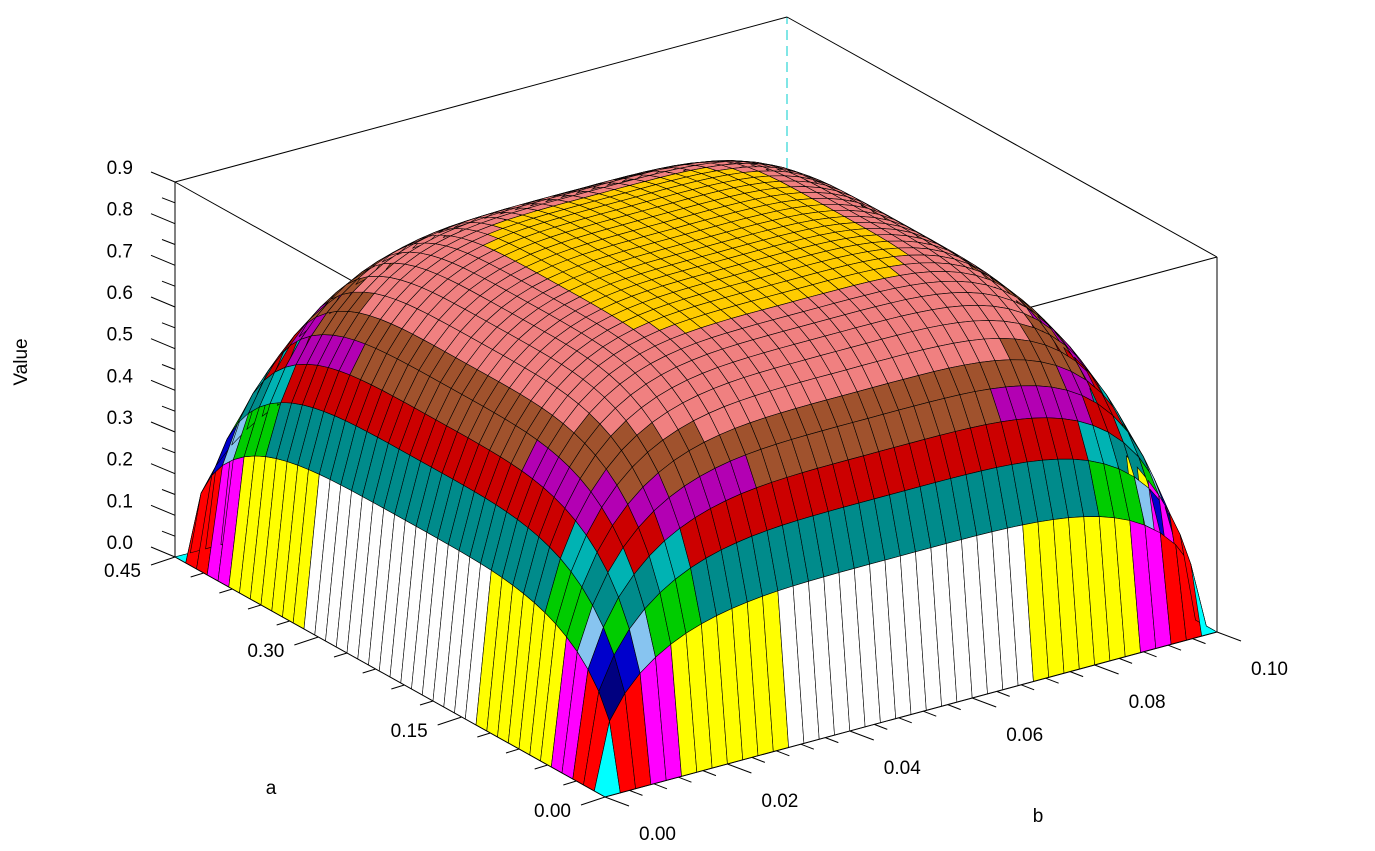  I want to click on z-tick-label: 0.2, so click(120, 460).